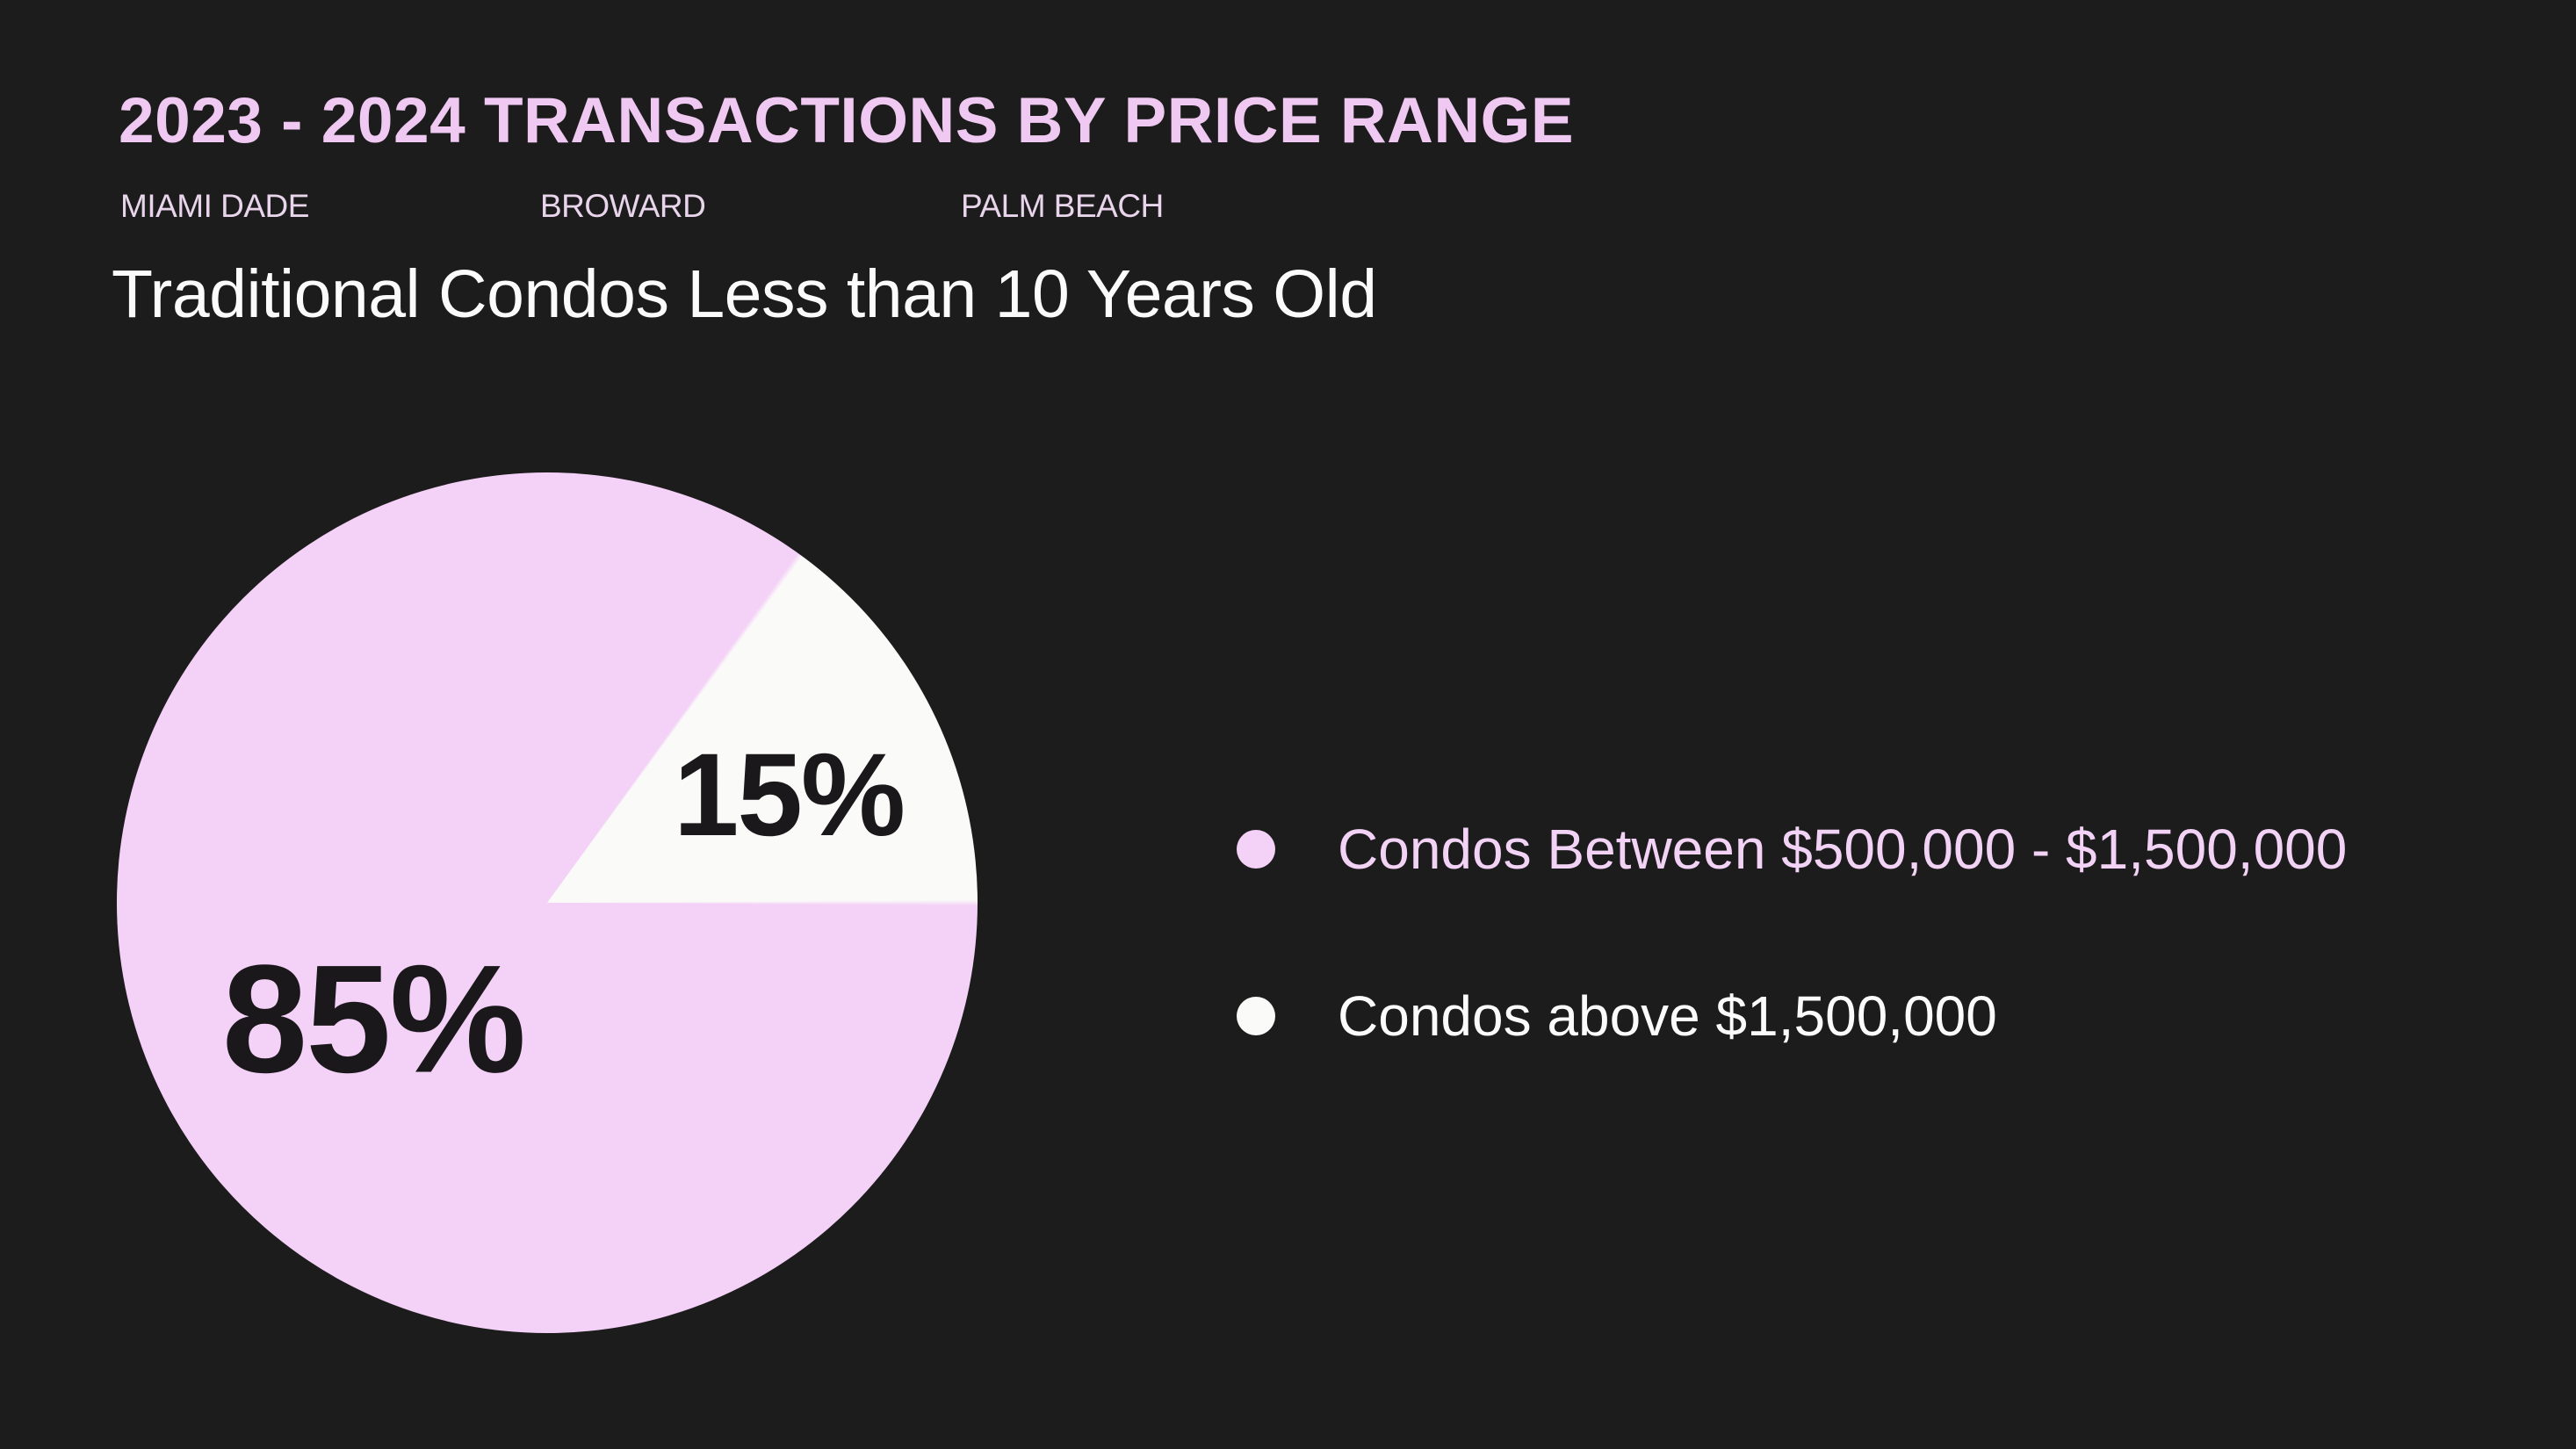 The height and width of the screenshot is (1449, 2576). Describe the element at coordinates (1667, 1016) in the screenshot. I see `legend-label-above-1500k: Condos above $1,500,000` at that location.